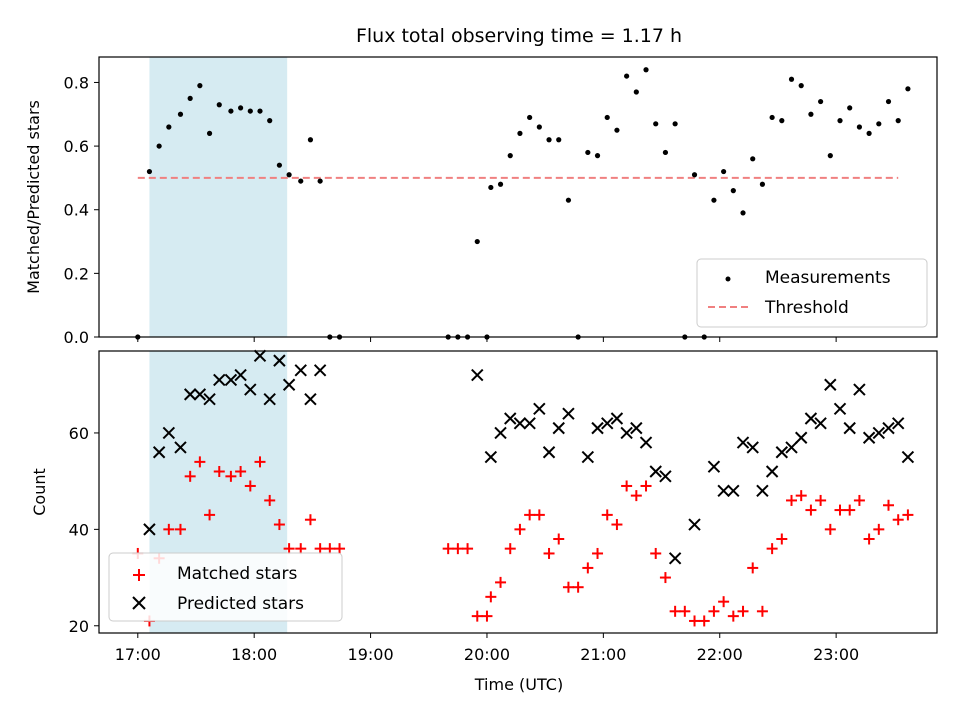 Image resolution: width=960 pixels, height=720 pixels. What do you see at coordinates (76, 273) in the screenshot?
I see `ratio-y-tick-label: 0.2` at bounding box center [76, 273].